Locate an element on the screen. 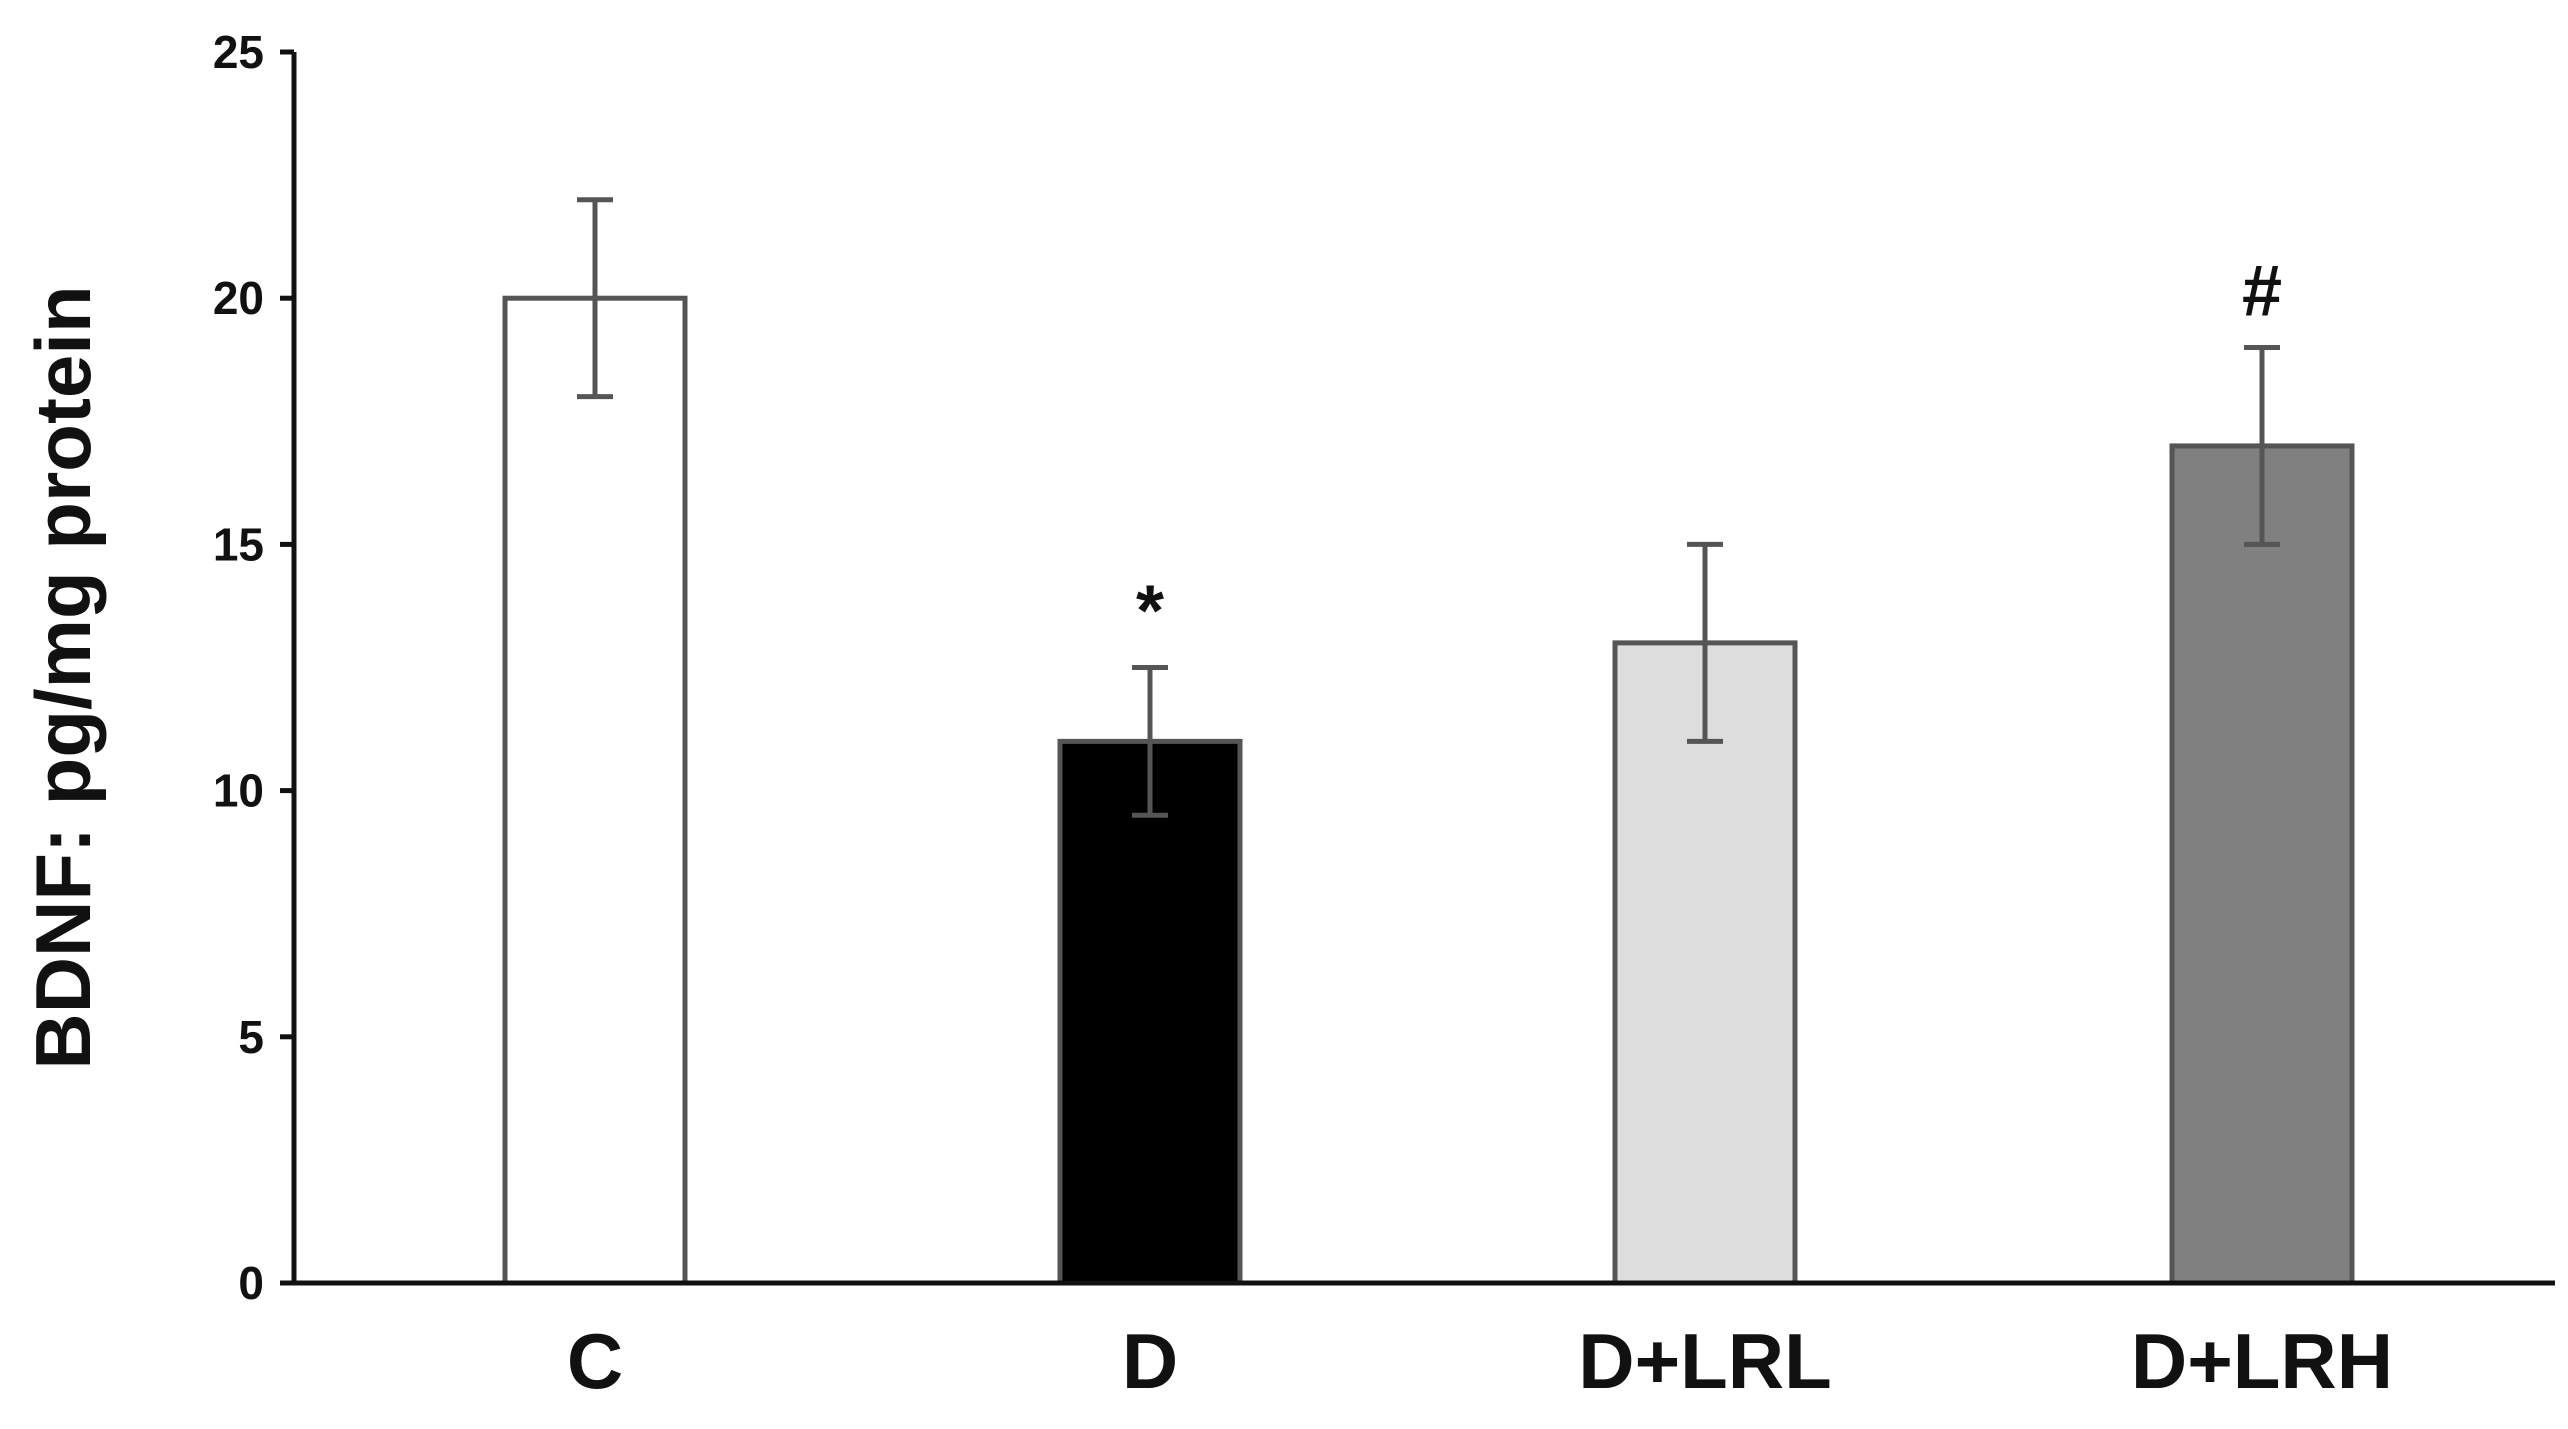 Image resolution: width=2568 pixels, height=1429 pixels. x-tick-label: D is located at coordinates (1150, 1361).